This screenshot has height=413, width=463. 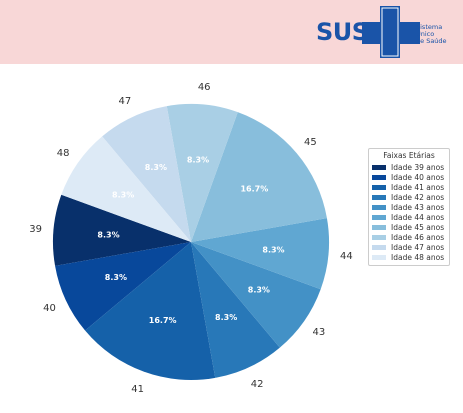 I want to click on slice-category-label: 44, so click(x=346, y=256).